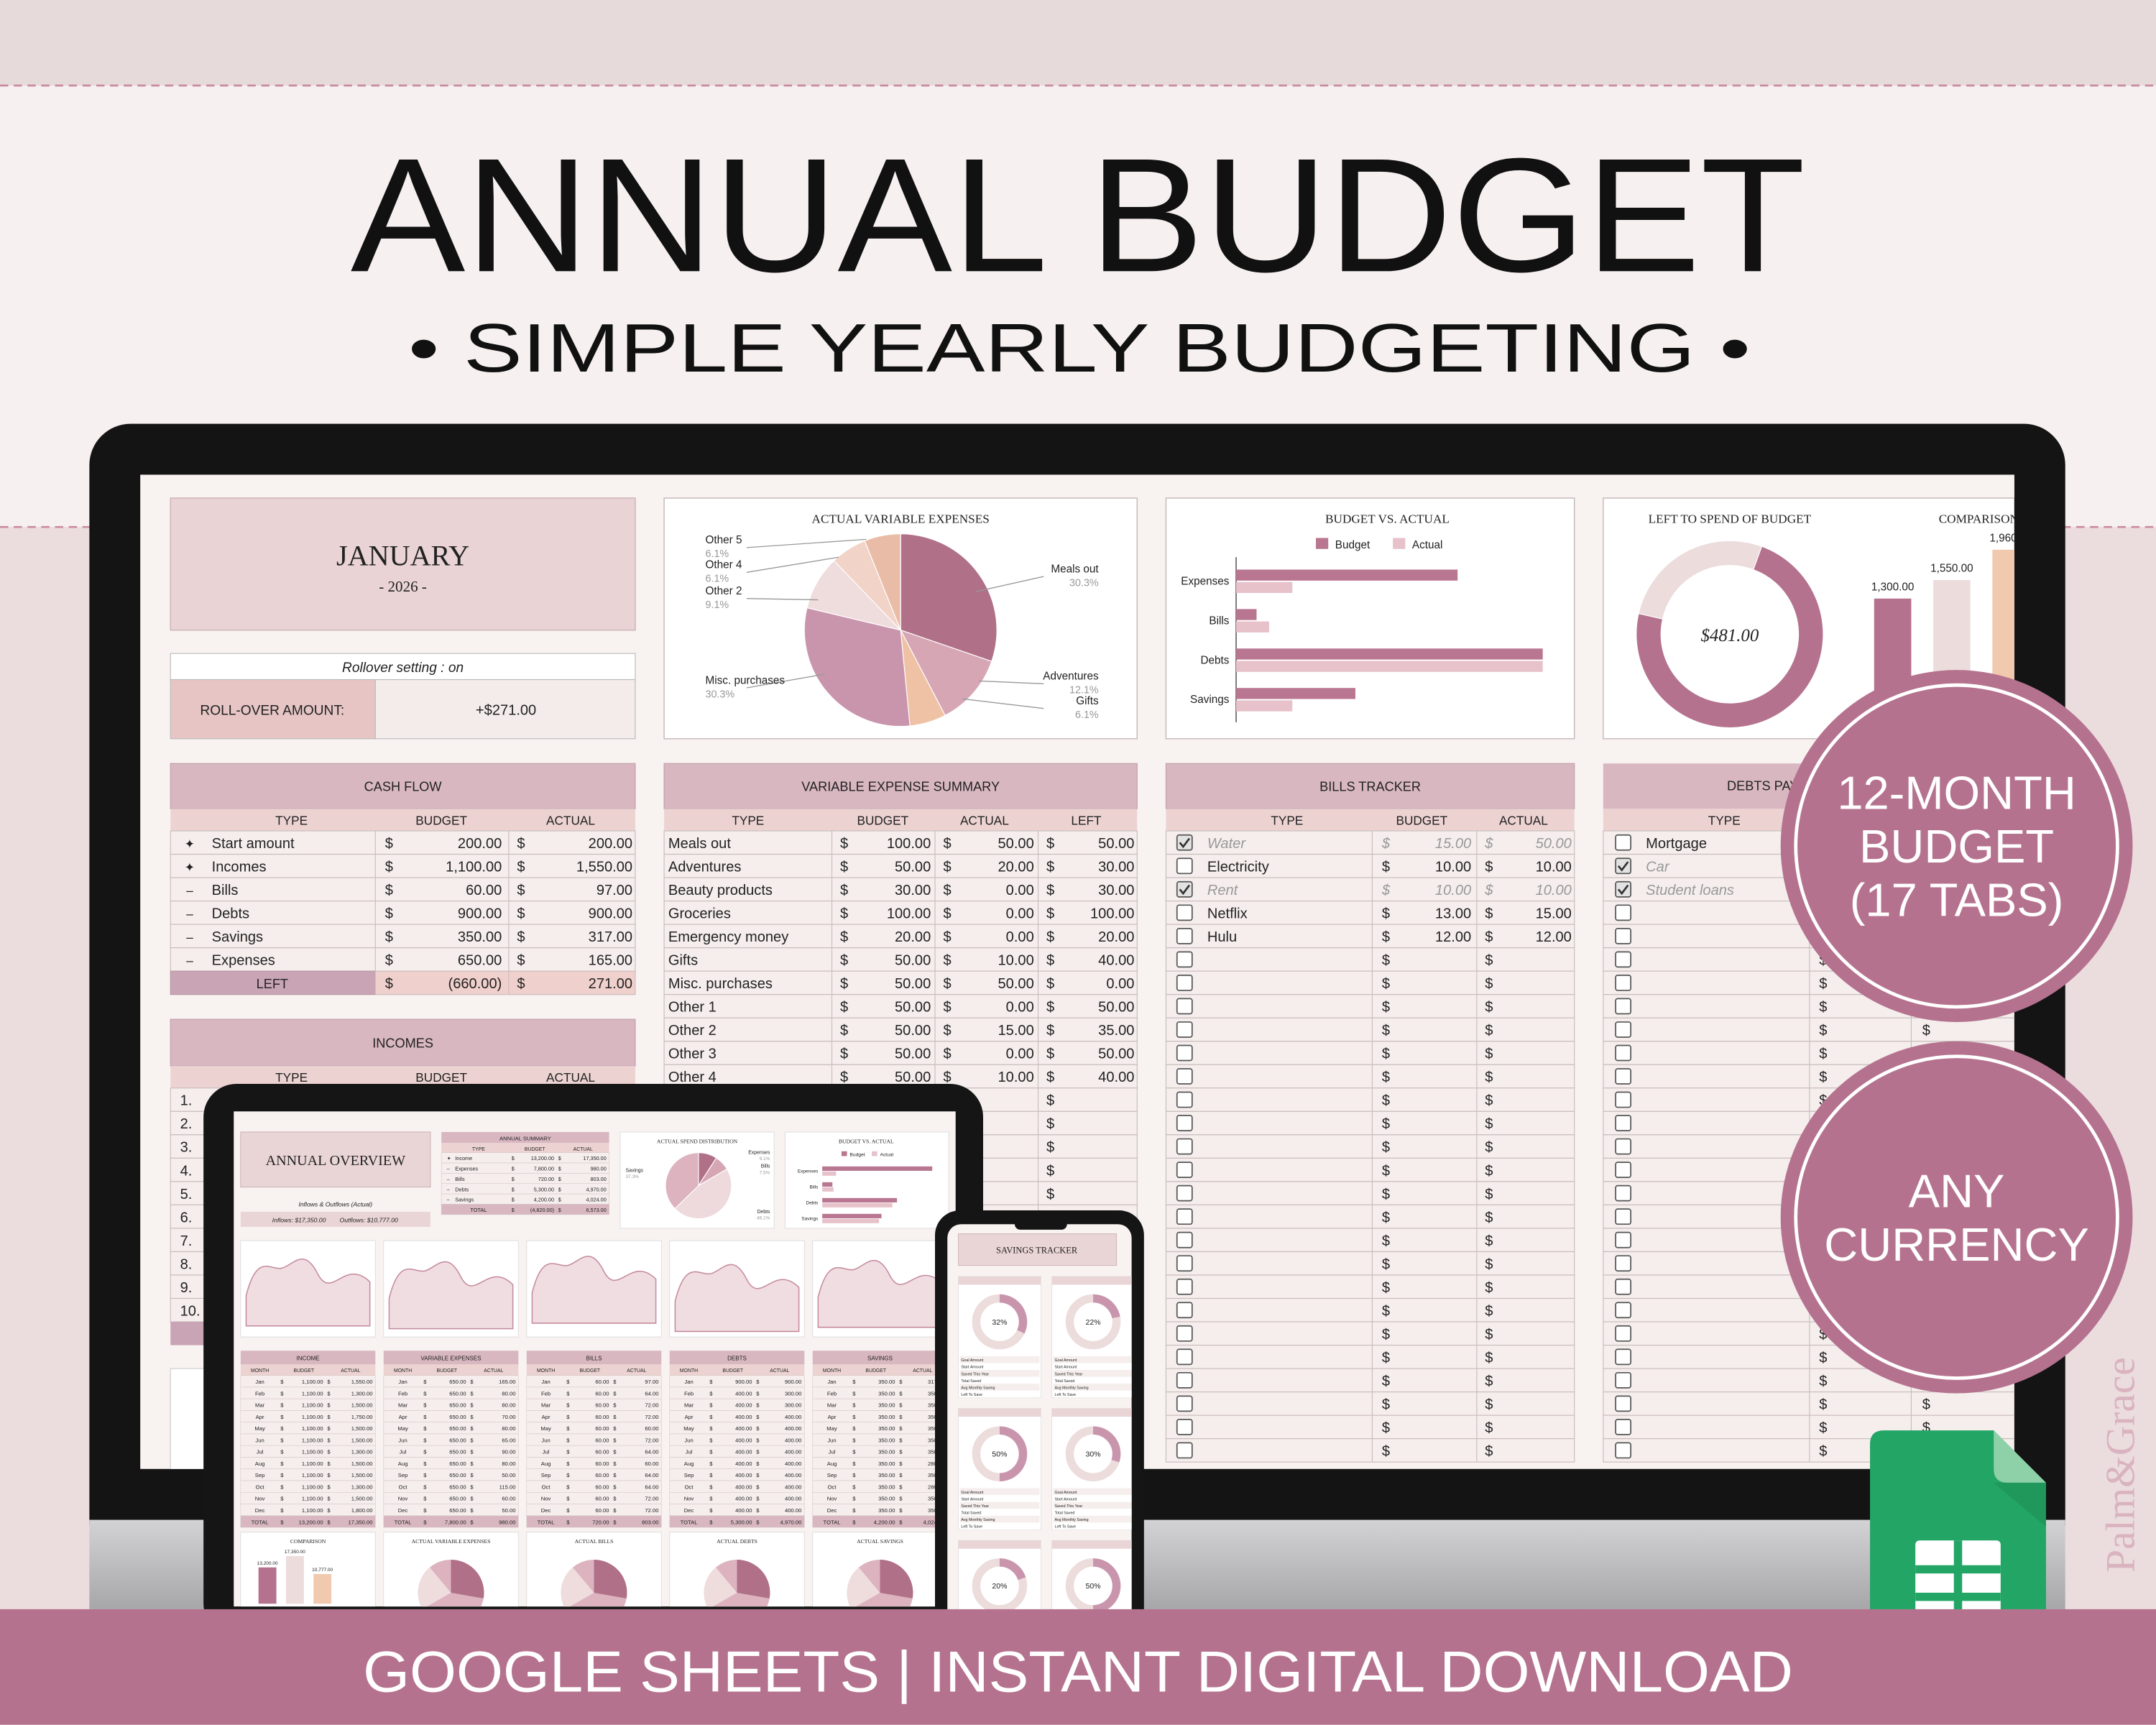 The width and height of the screenshot is (2156, 1725). What do you see at coordinates (1116, 937) in the screenshot?
I see `row-left: 20.00` at bounding box center [1116, 937].